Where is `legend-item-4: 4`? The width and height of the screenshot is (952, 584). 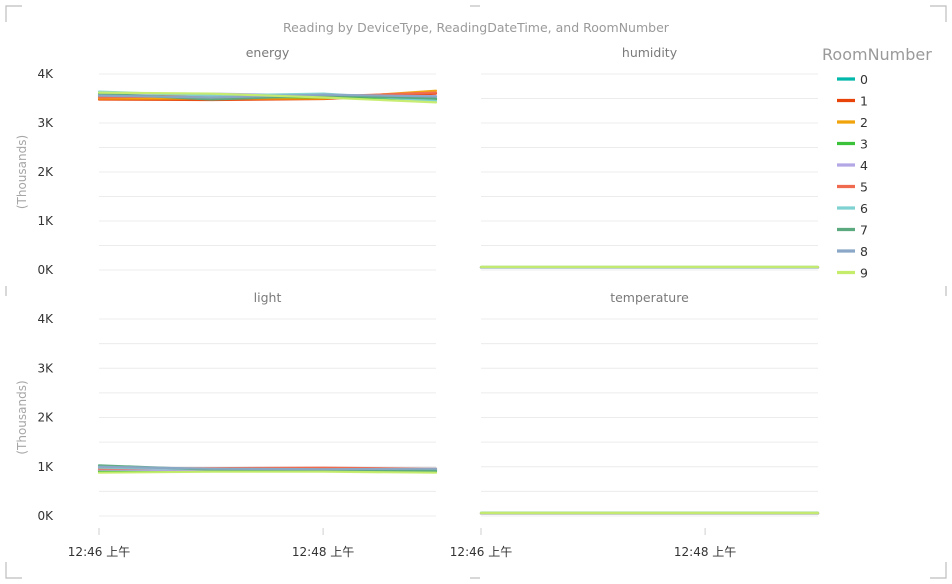 legend-item-4: 4 is located at coordinates (852, 165).